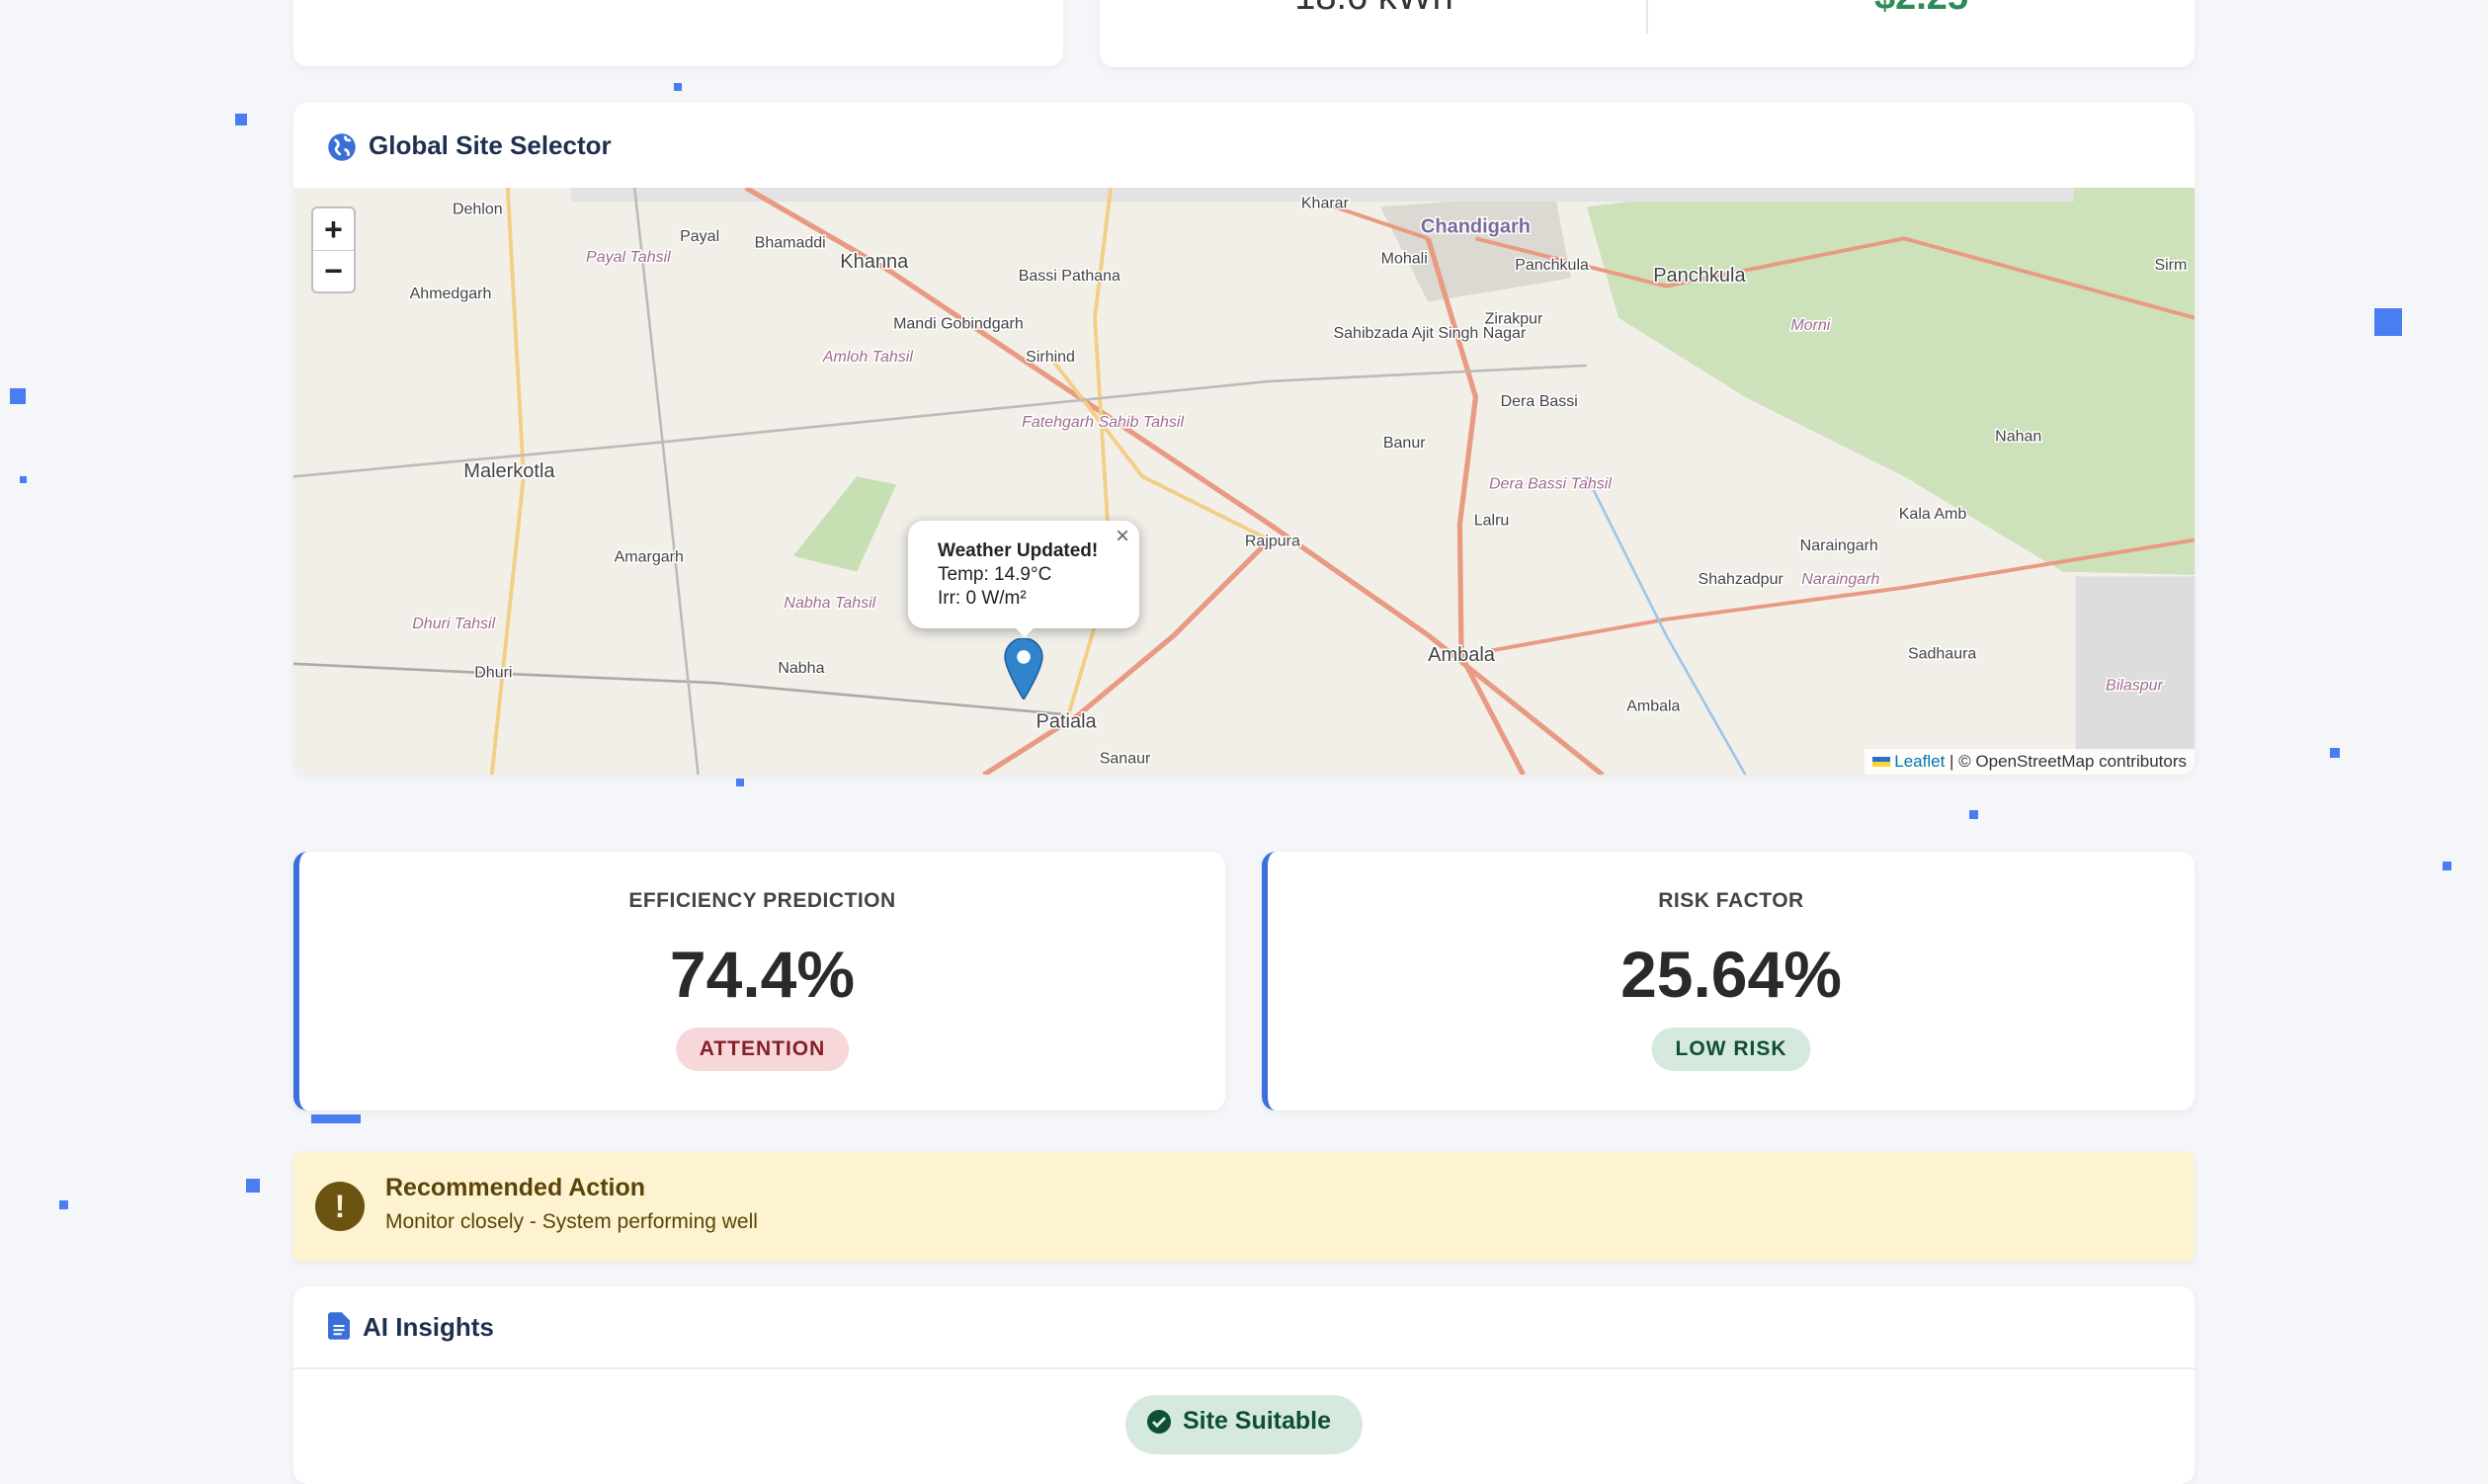 The width and height of the screenshot is (2488, 1484). Describe the element at coordinates (2068, 761) in the screenshot. I see `attribution-text: | © OpenStreetMap contributors` at that location.